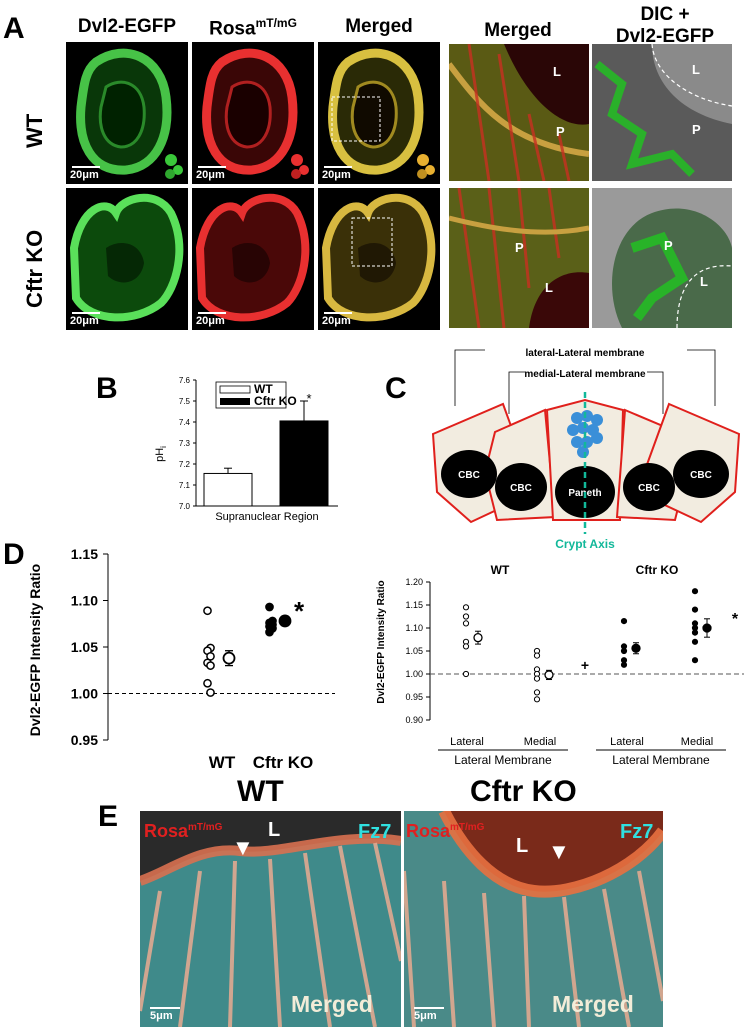 The height and width of the screenshot is (1032, 747). What do you see at coordinates (585, 434) in the screenshot?
I see `granule-cluster` at bounding box center [585, 434].